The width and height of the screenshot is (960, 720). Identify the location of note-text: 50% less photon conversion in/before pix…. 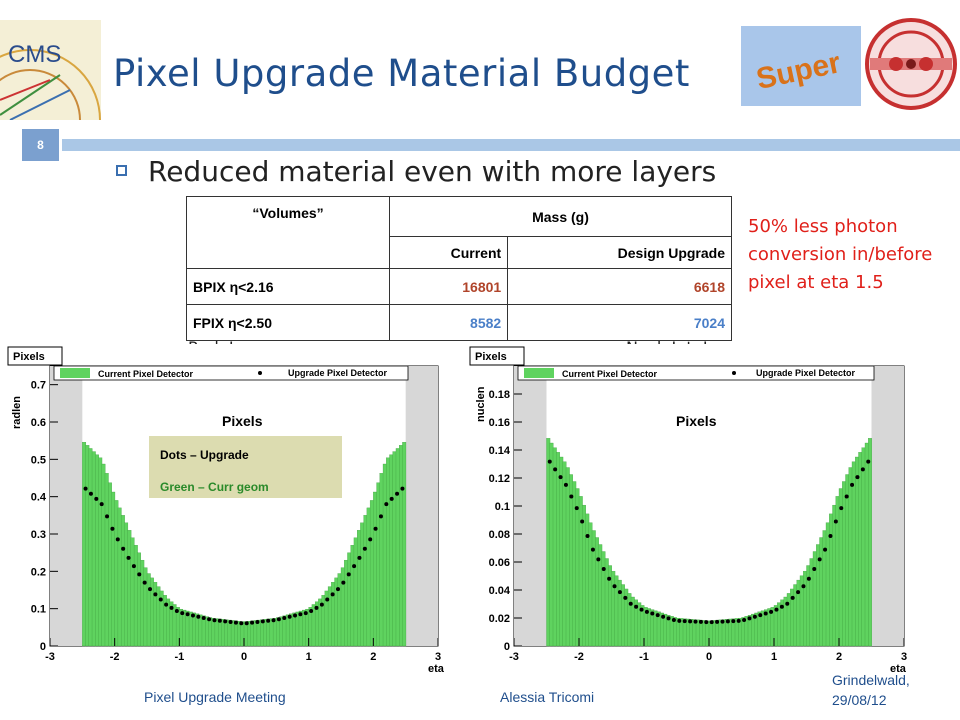
(840, 254).